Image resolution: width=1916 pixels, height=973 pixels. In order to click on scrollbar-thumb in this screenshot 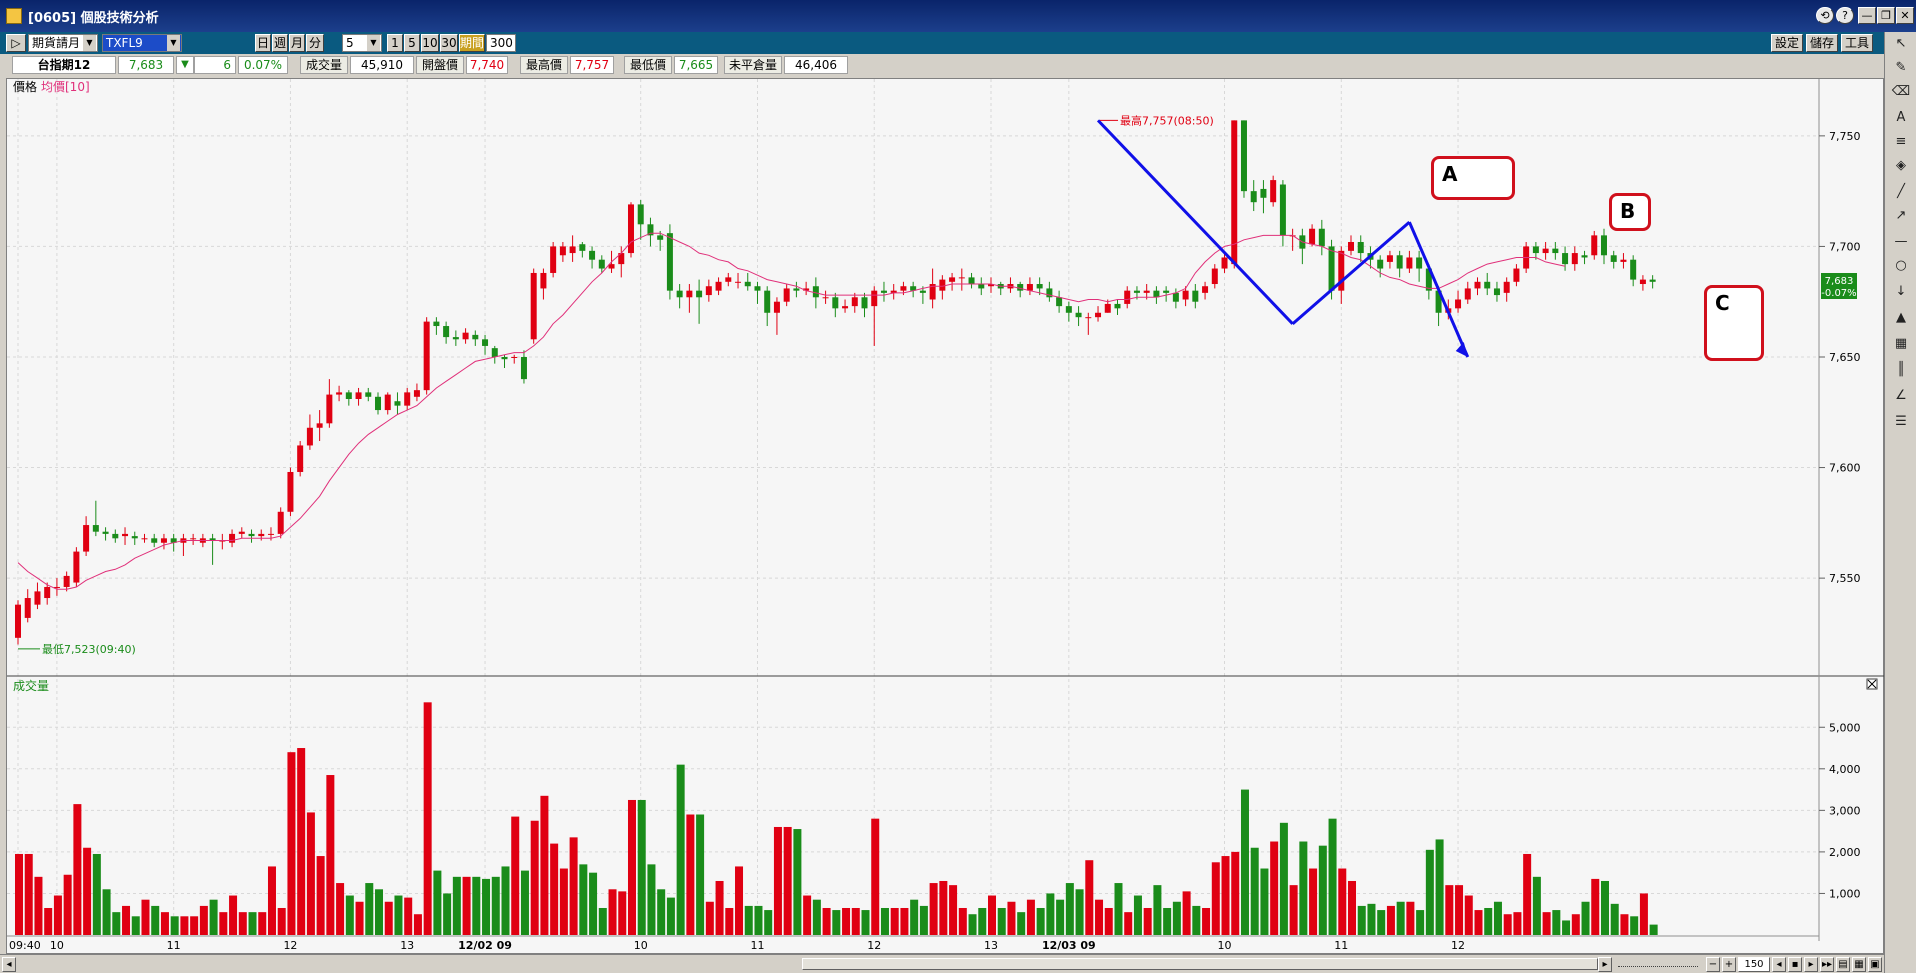, I will do `click(1200, 964)`.